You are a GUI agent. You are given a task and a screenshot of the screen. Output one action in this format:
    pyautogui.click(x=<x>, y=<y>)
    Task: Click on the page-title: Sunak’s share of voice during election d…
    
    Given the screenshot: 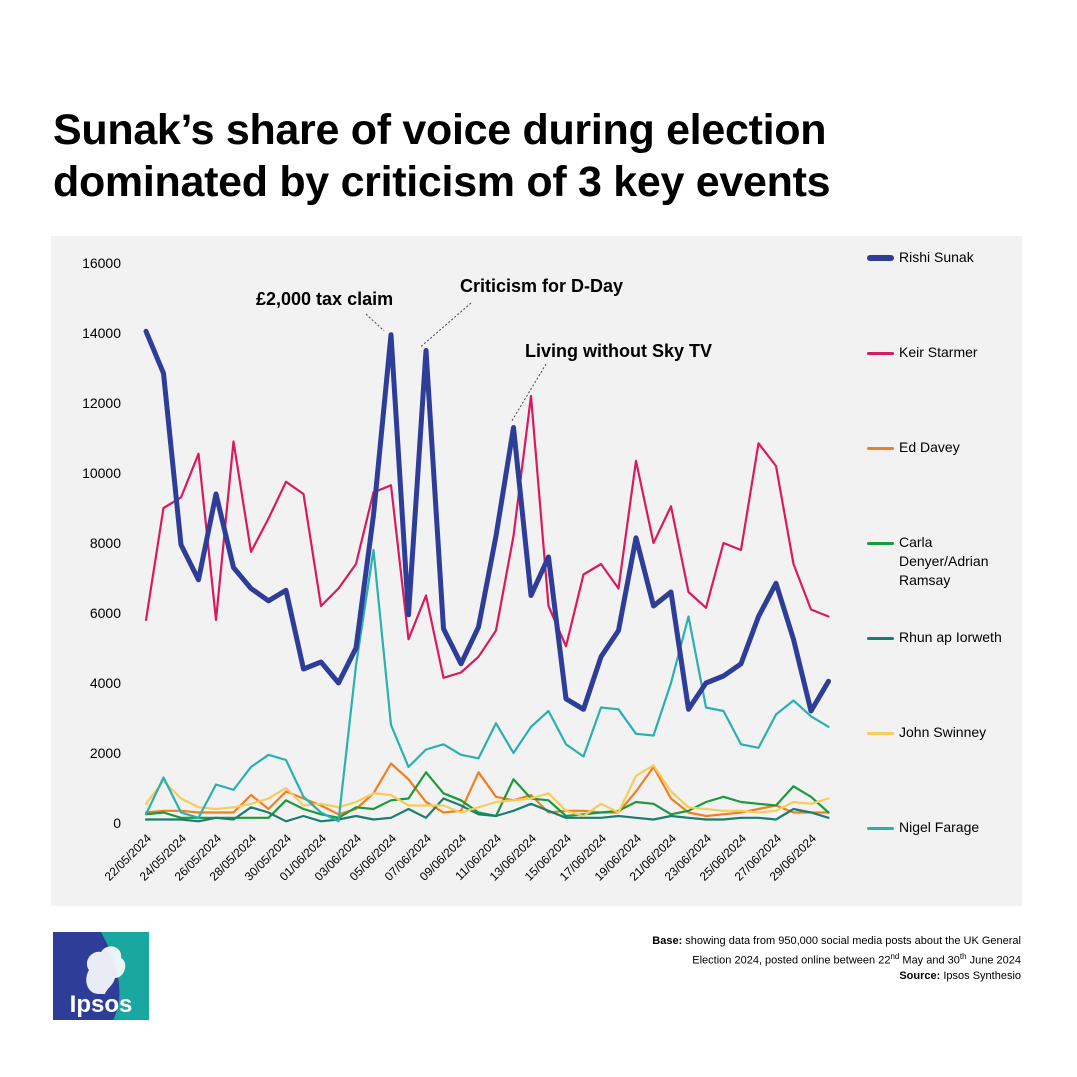 What is the action you would take?
    pyautogui.click(x=442, y=156)
    